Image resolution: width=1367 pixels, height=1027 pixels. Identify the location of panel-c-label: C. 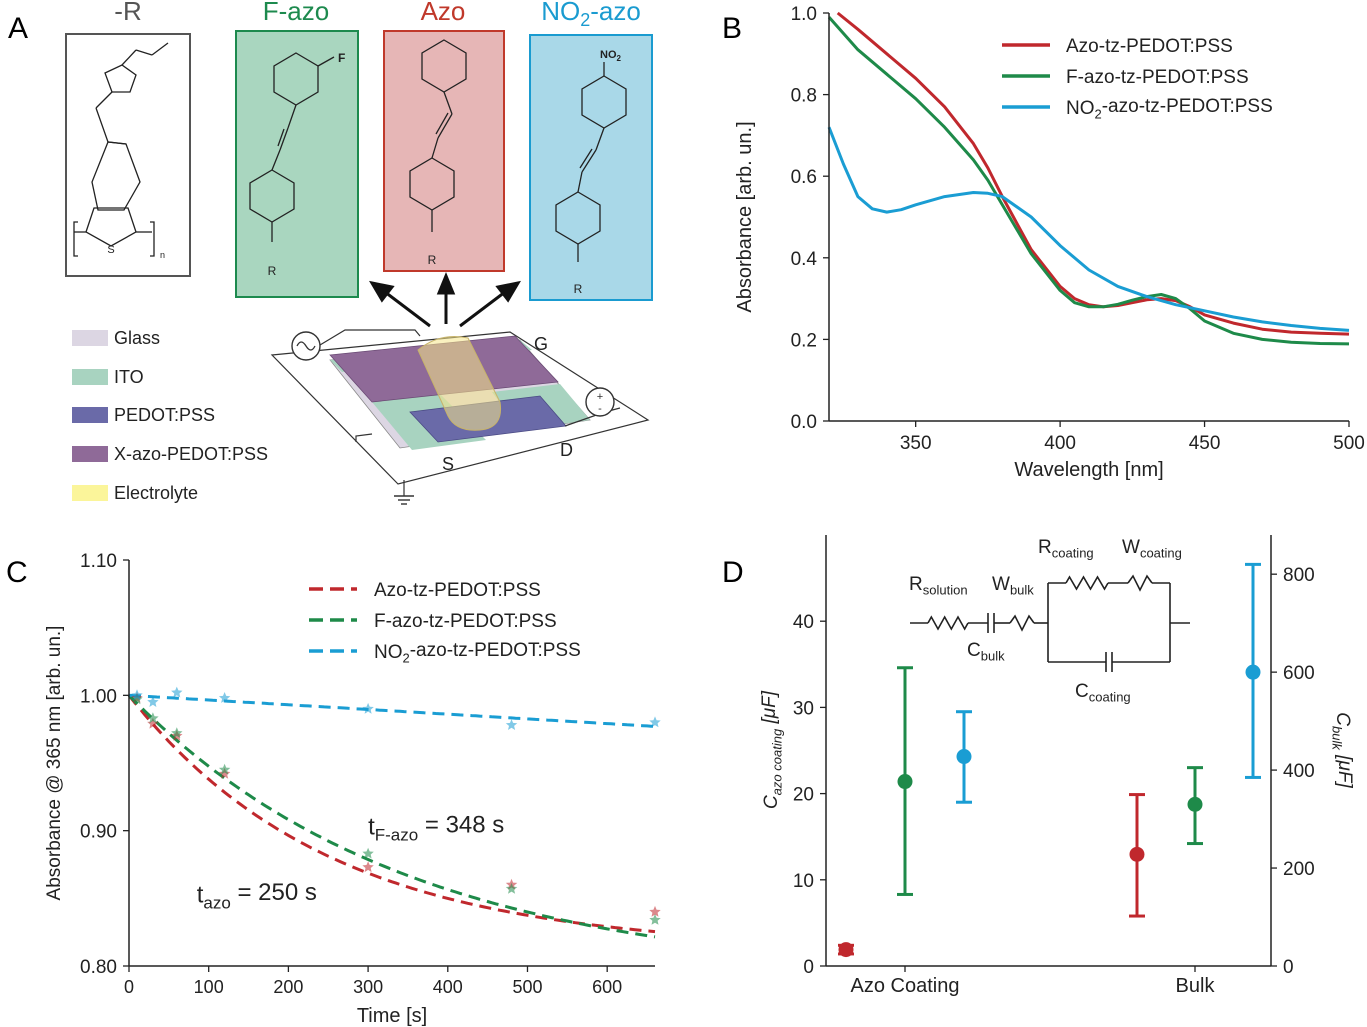
(17, 572).